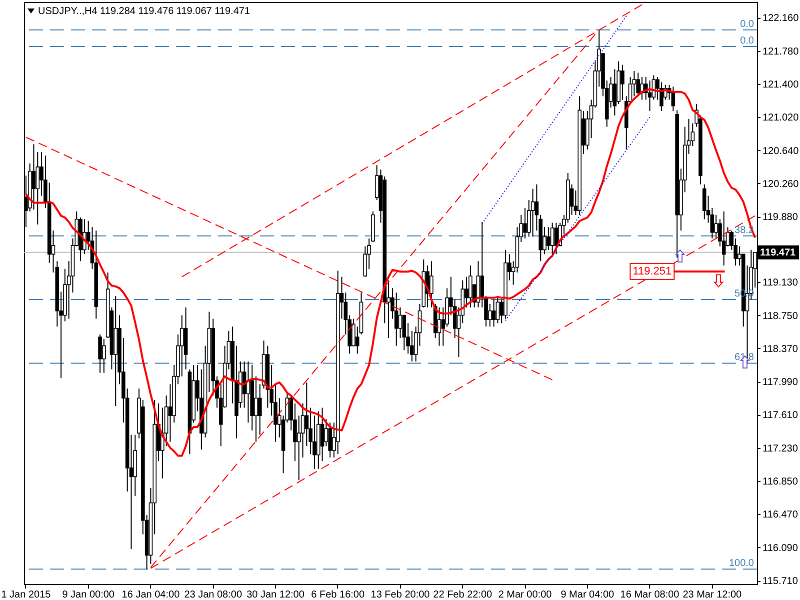 This screenshot has width=800, height=600. Describe the element at coordinates (151, 595) in the screenshot. I see `x-tick-label: 16 Jan 04:00` at that location.